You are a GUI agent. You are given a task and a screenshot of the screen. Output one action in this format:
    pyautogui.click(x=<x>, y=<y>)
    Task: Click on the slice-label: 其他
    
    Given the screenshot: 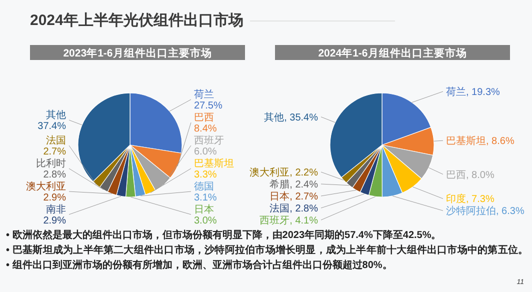 What is the action you would take?
    pyautogui.click(x=56, y=115)
    